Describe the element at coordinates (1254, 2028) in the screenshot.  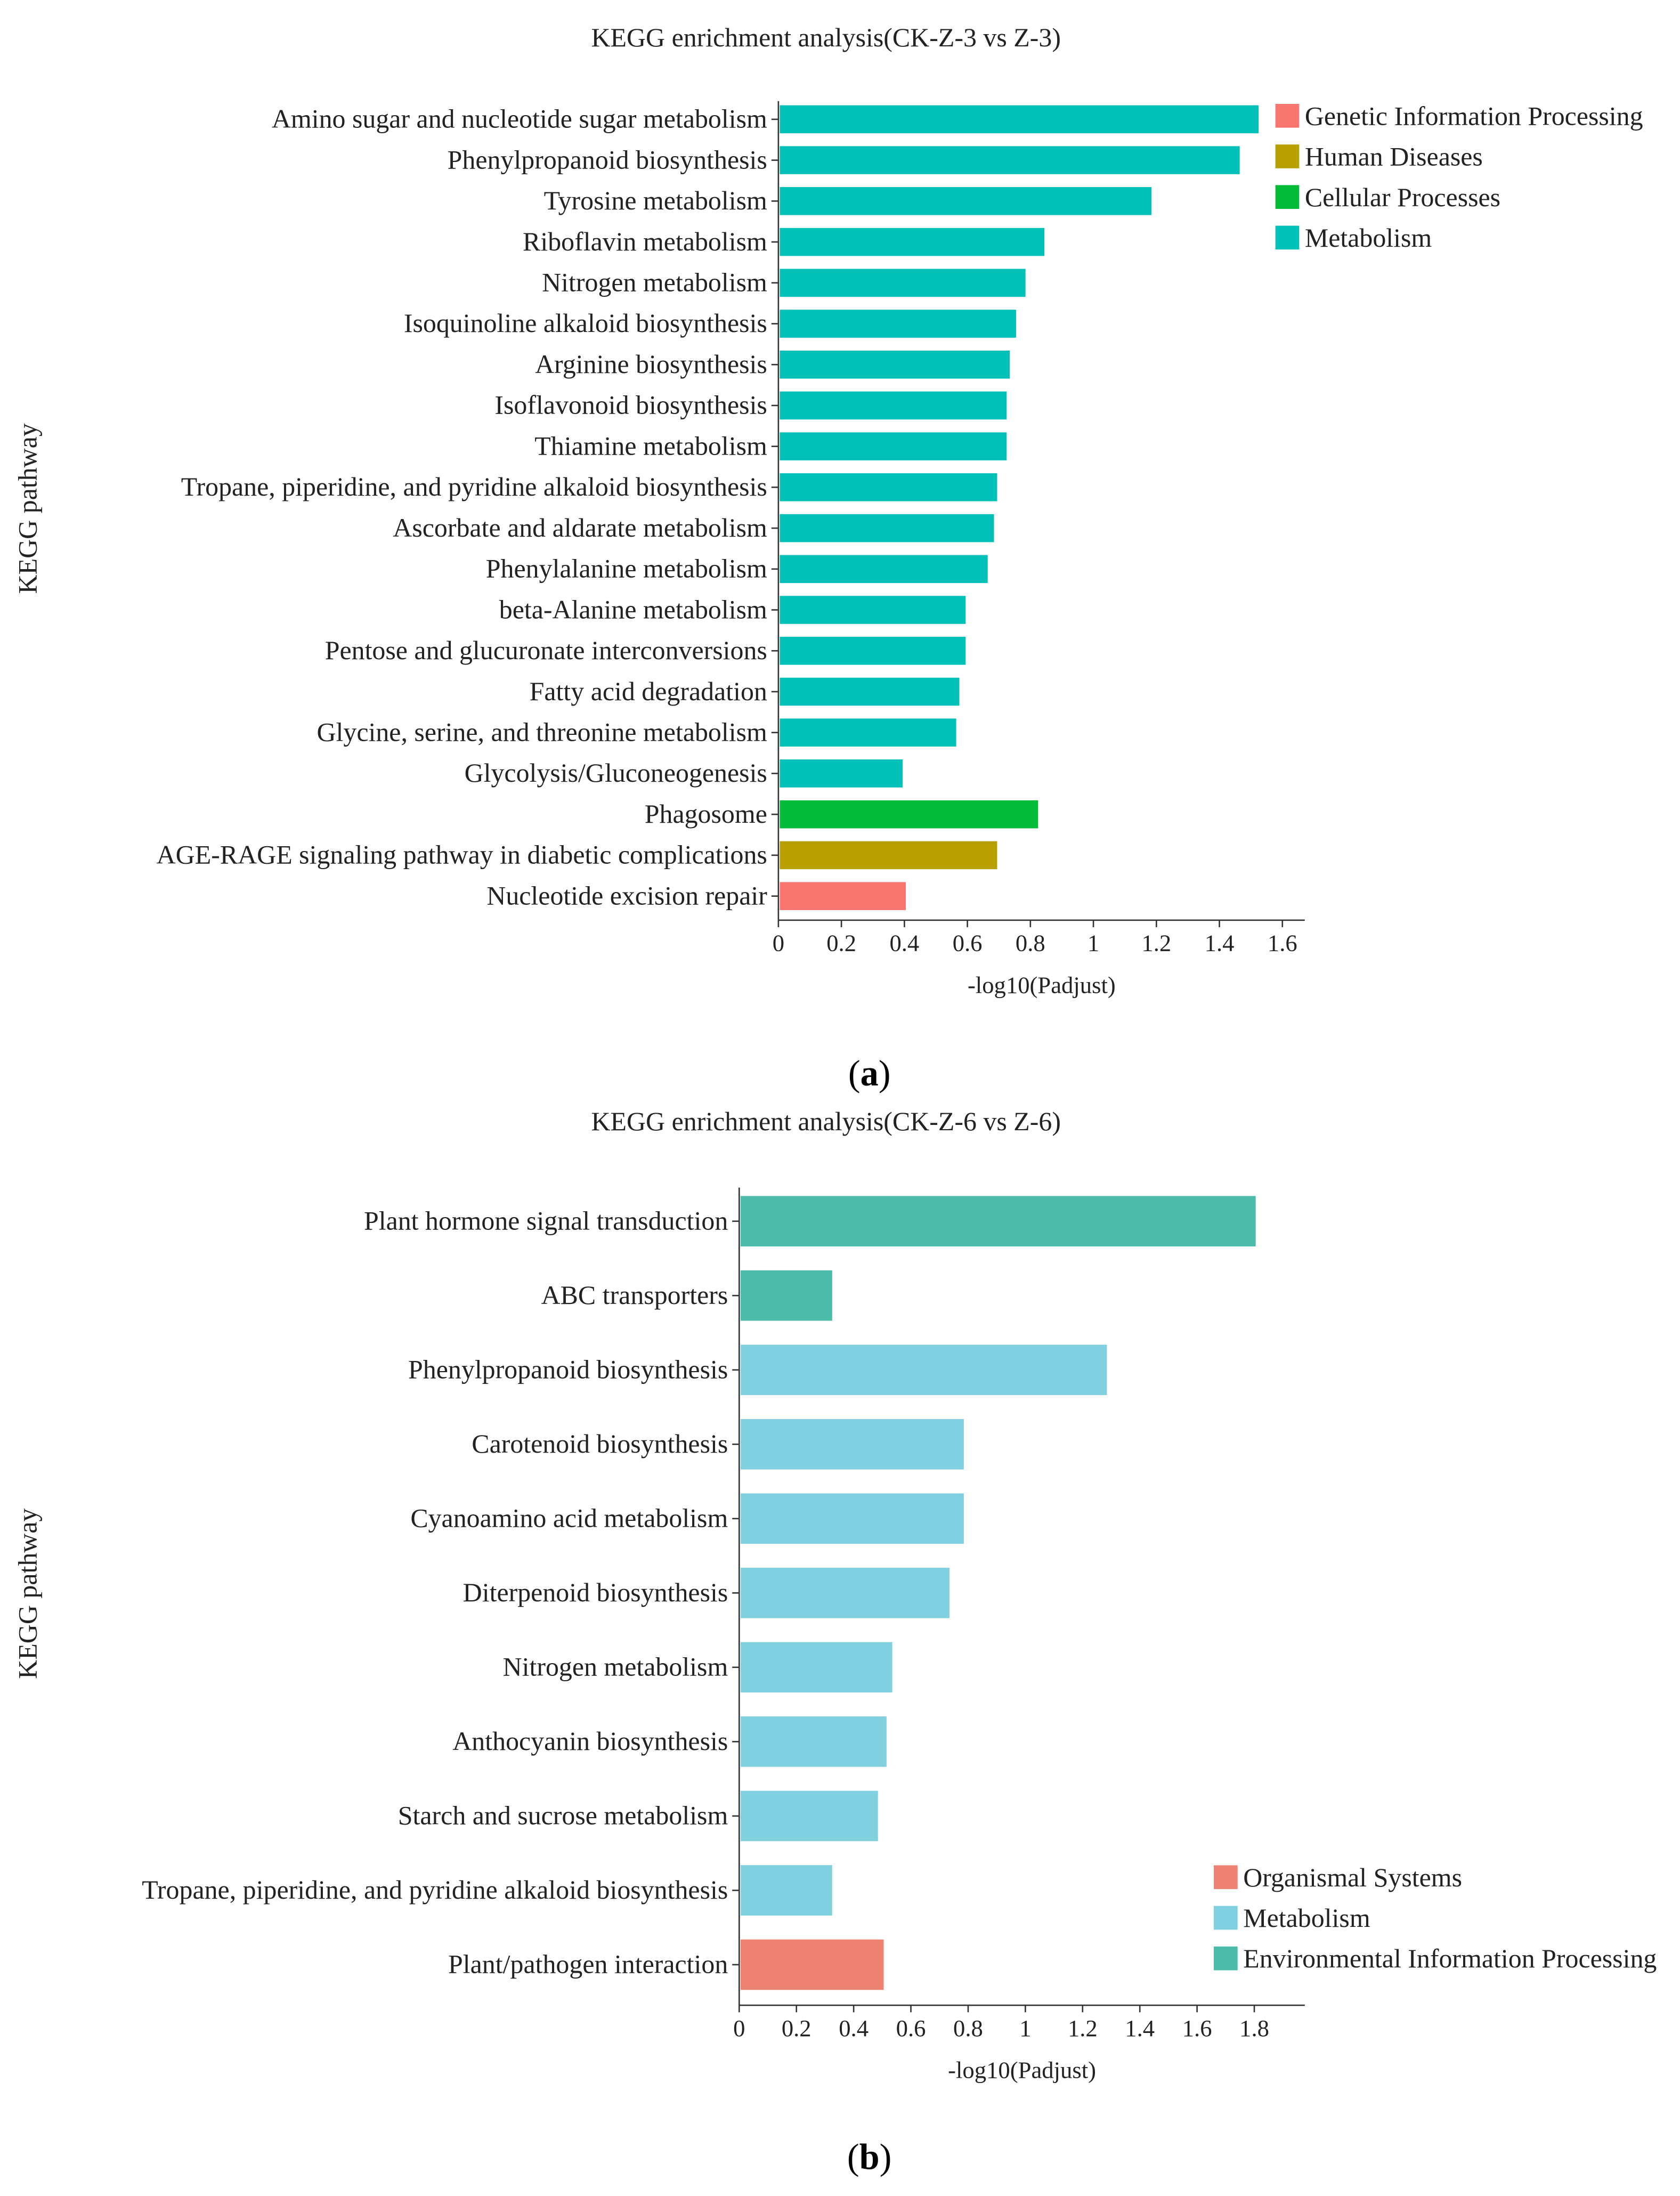
I see `x-tick-label: 1.8` at that location.